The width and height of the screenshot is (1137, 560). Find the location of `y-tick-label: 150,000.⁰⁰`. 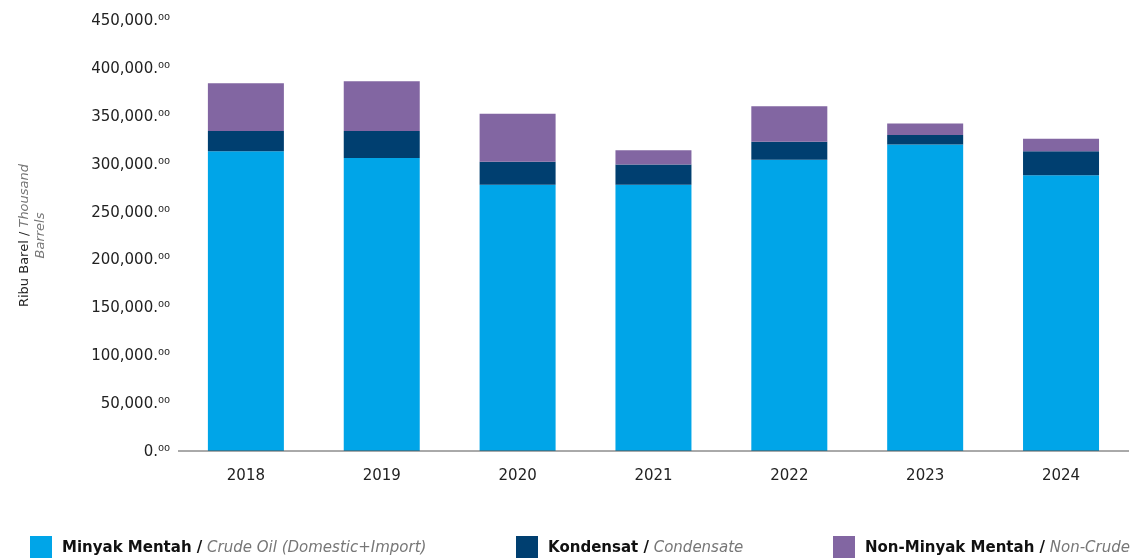

y-tick-label: 150,000.⁰⁰ is located at coordinates (130, 307).